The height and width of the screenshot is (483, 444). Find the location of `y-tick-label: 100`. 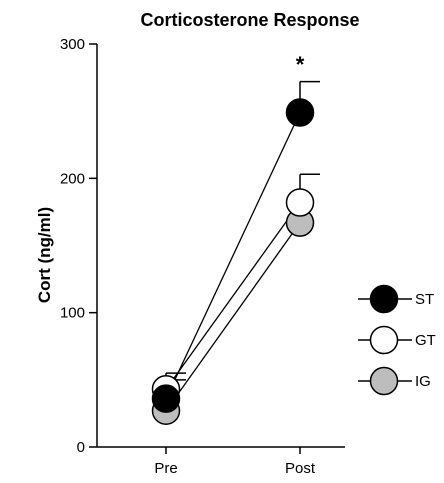

y-tick-label: 100 is located at coordinates (72, 313).